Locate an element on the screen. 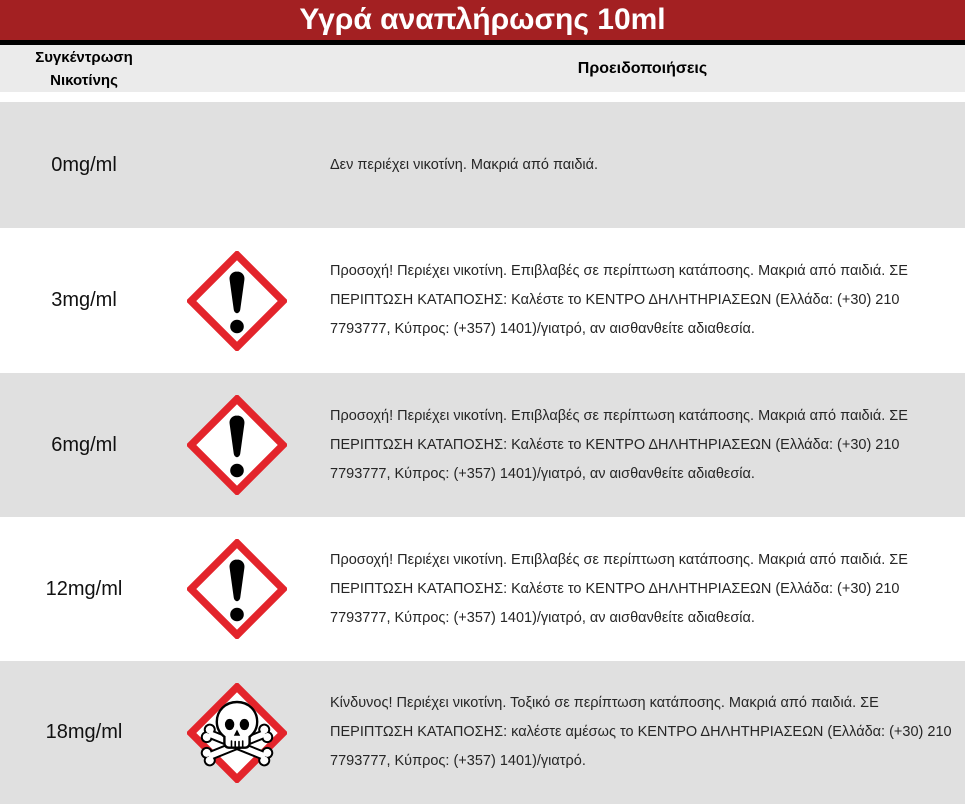  concentration-value: 3mg/ml is located at coordinates (84, 300).